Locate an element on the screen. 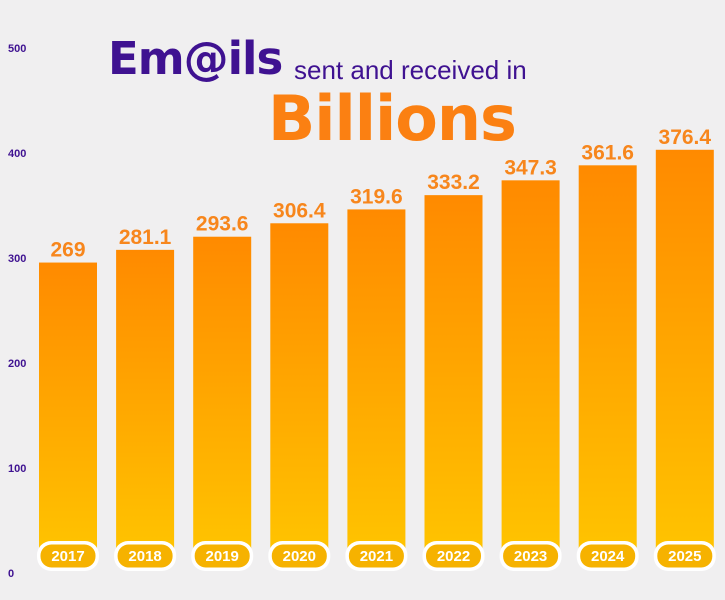 Image resolution: width=725 pixels, height=600 pixels. chart-title-subtitle: sent and received in is located at coordinates (410, 70).